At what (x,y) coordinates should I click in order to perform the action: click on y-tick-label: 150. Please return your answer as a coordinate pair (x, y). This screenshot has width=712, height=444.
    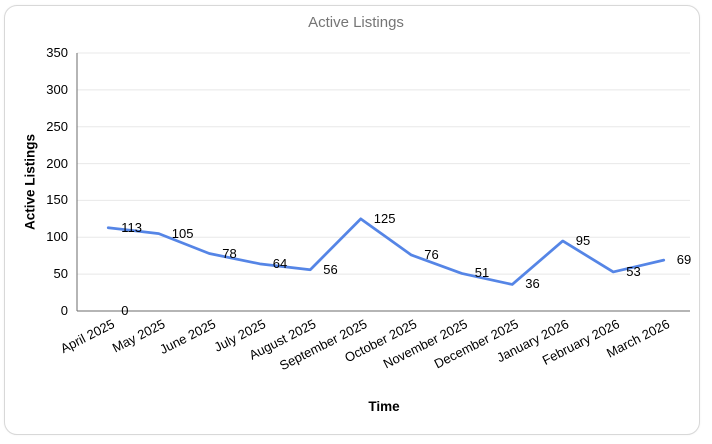
    Looking at the image, I should click on (57, 200).